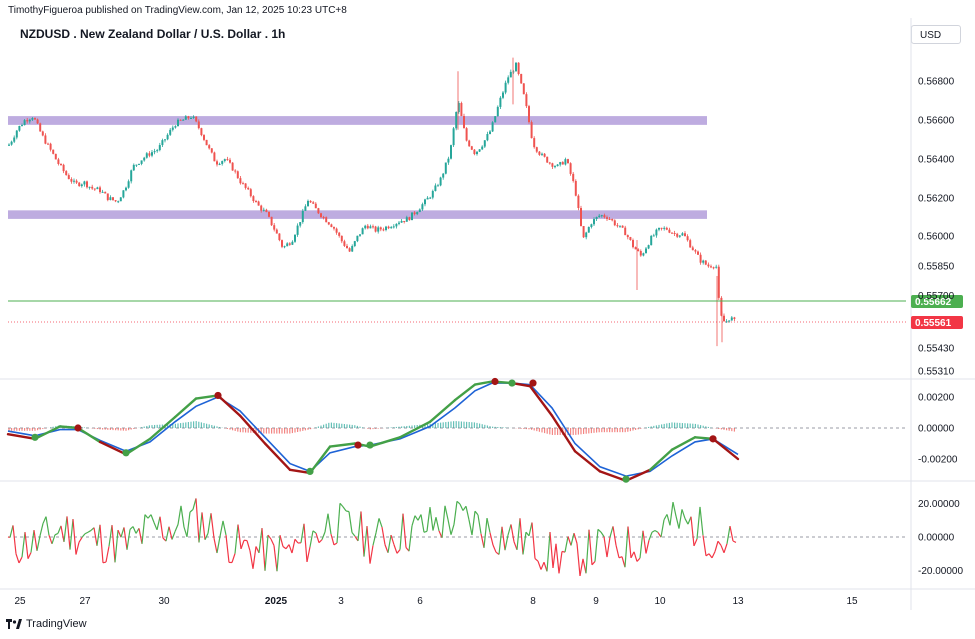 This screenshot has height=639, width=975. What do you see at coordinates (933, 323) in the screenshot?
I see `price-tag-text: 0.55561` at bounding box center [933, 323].